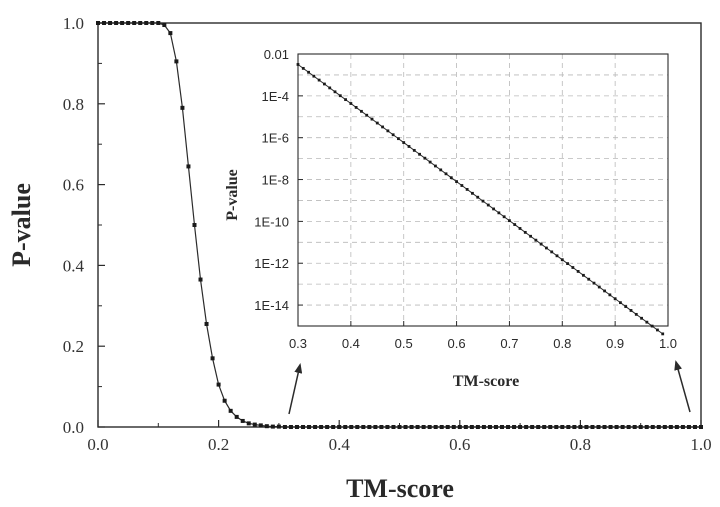 The height and width of the screenshot is (507, 720). I want to click on inset-x-tick-label: 0.6, so click(457, 343).